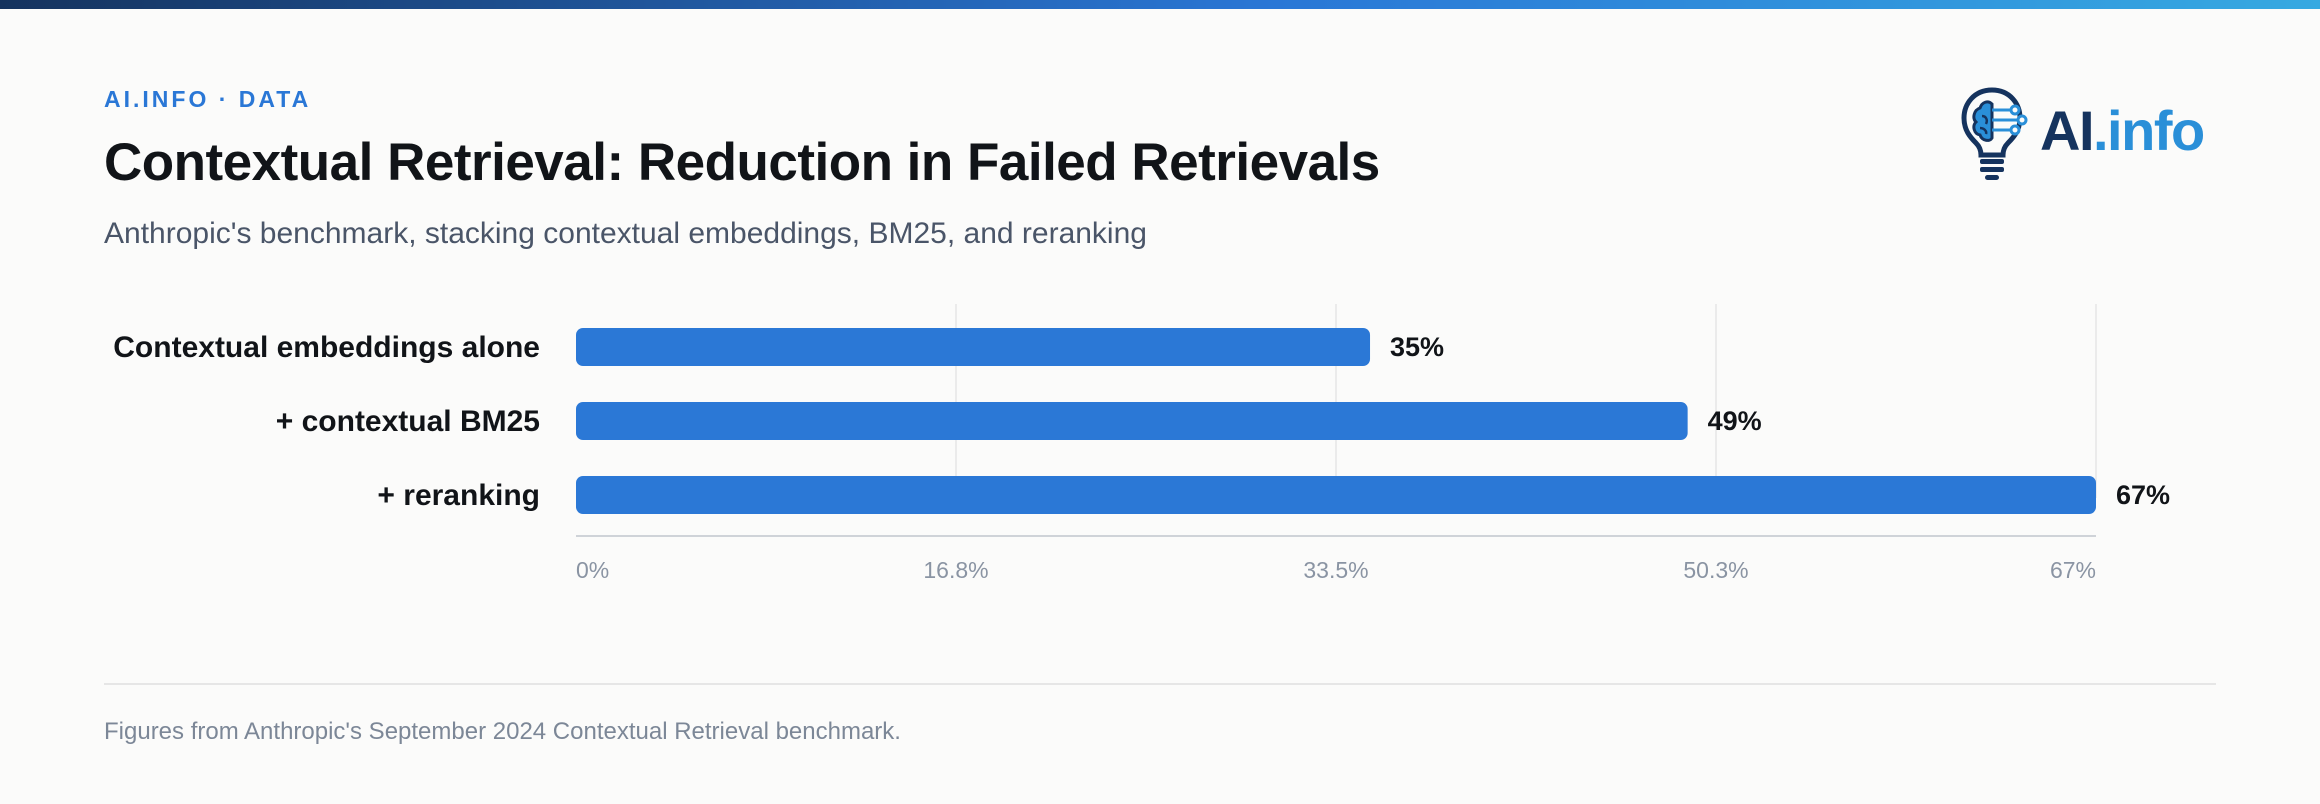  What do you see at coordinates (1994, 133) in the screenshot?
I see `lightbulb-brain-circuit-icon` at bounding box center [1994, 133].